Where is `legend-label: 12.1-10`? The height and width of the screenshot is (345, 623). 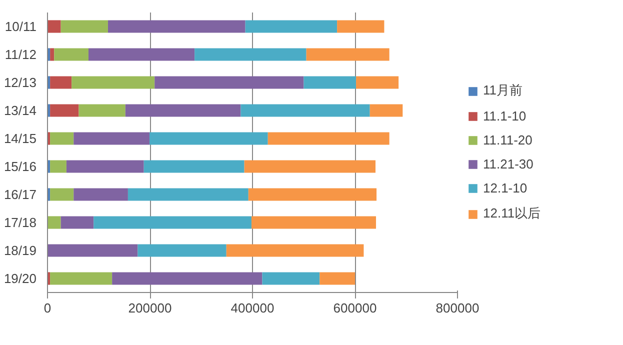 legend-label: 12.1-10 is located at coordinates (505, 188).